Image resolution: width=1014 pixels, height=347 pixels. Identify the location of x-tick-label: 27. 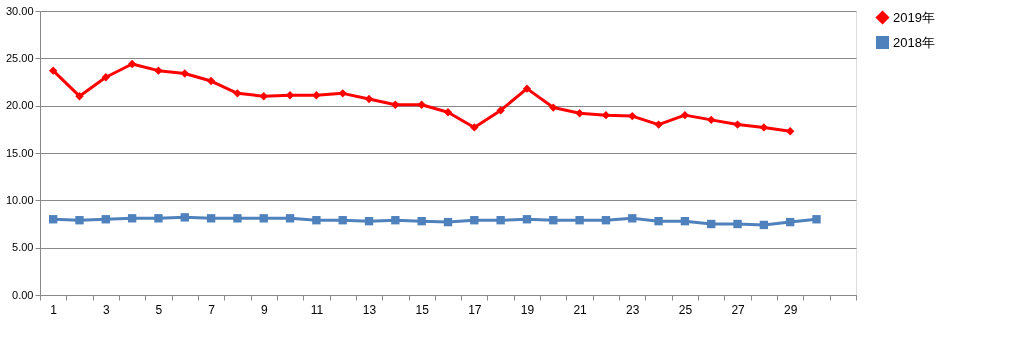
(738, 309).